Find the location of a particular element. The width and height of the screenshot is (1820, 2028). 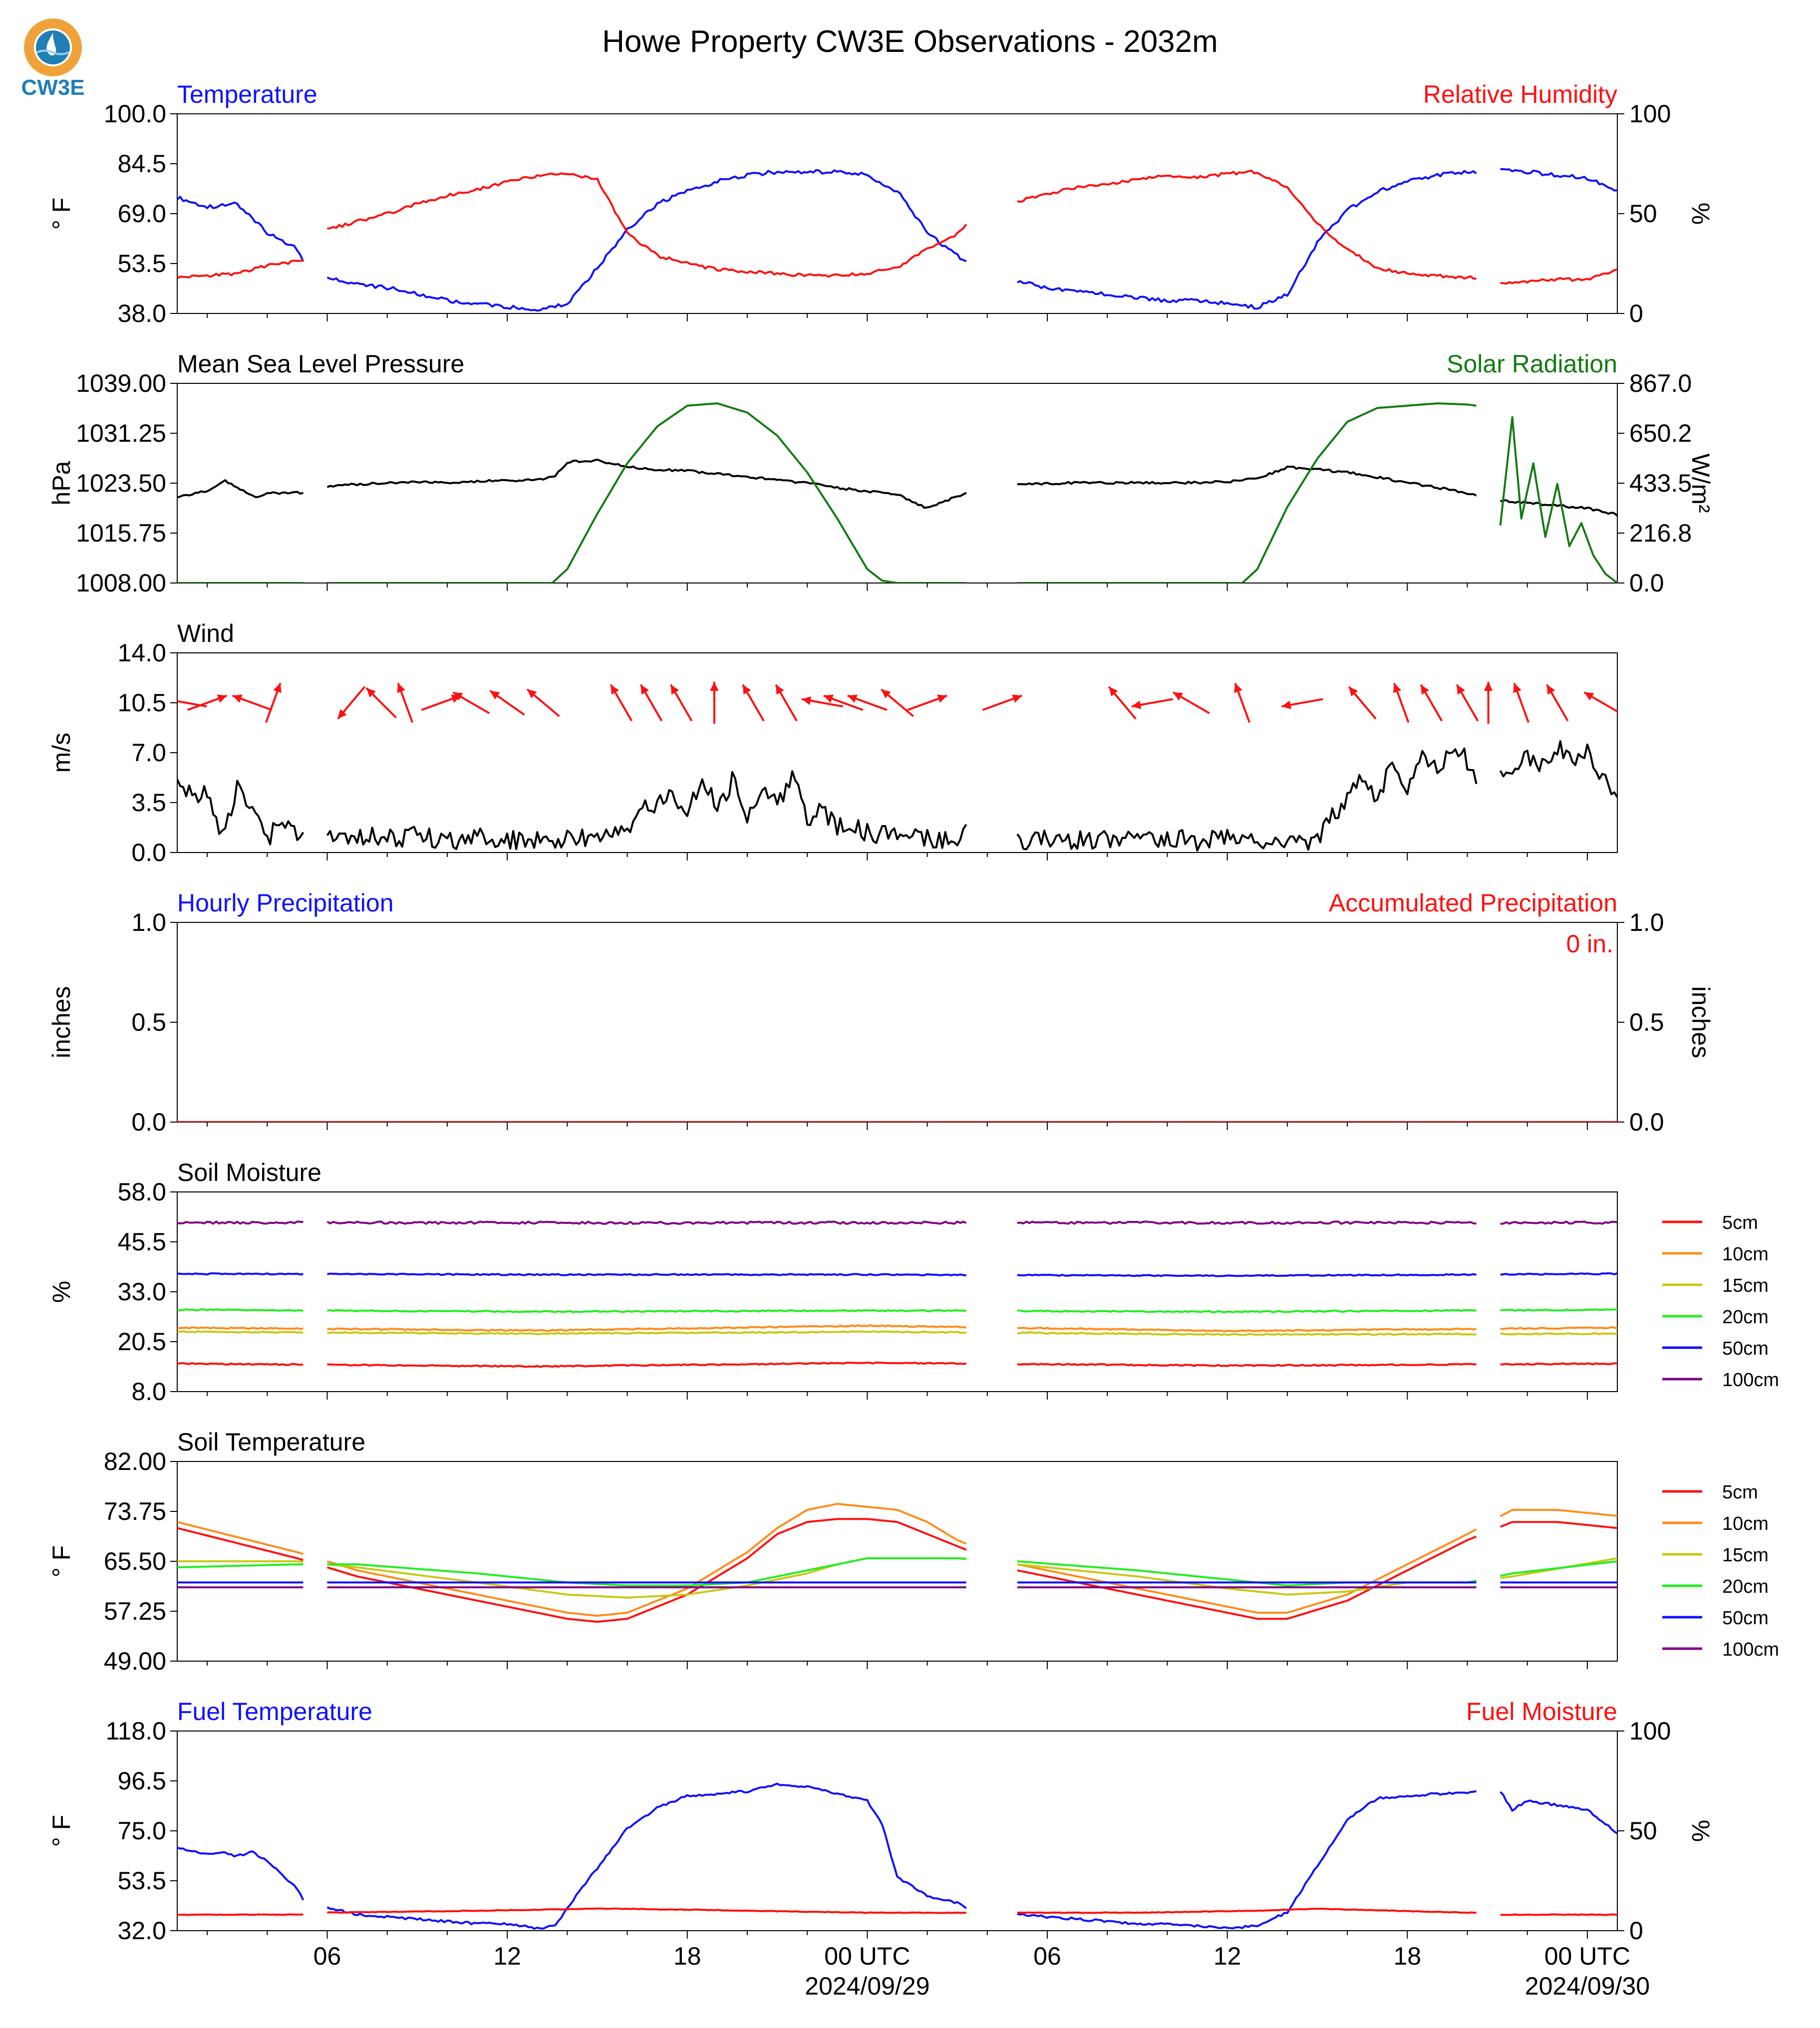

y-axis-label: ° F is located at coordinates (61, 1831).